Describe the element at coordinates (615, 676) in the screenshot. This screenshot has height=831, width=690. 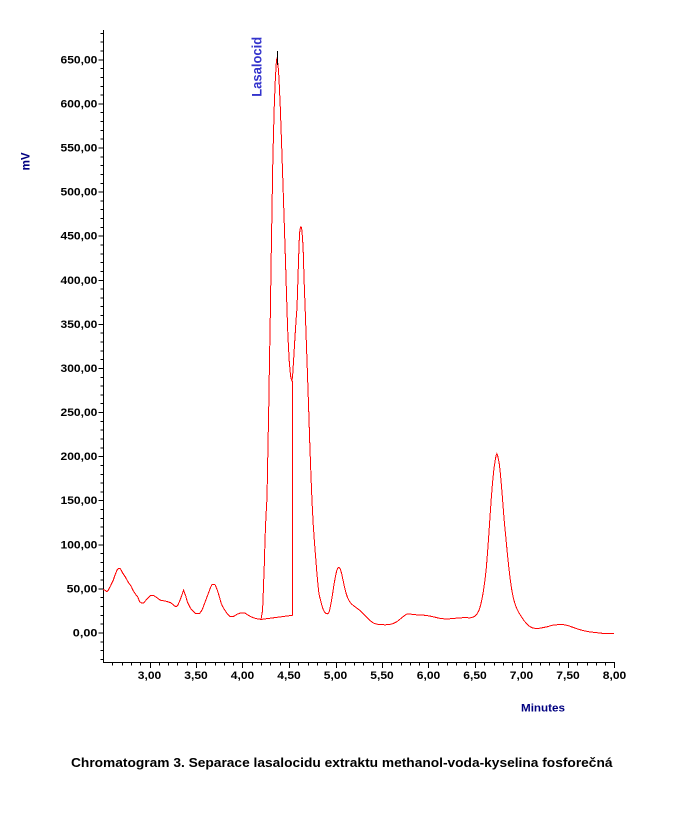
I see `svg-text: 8,00` at that location.